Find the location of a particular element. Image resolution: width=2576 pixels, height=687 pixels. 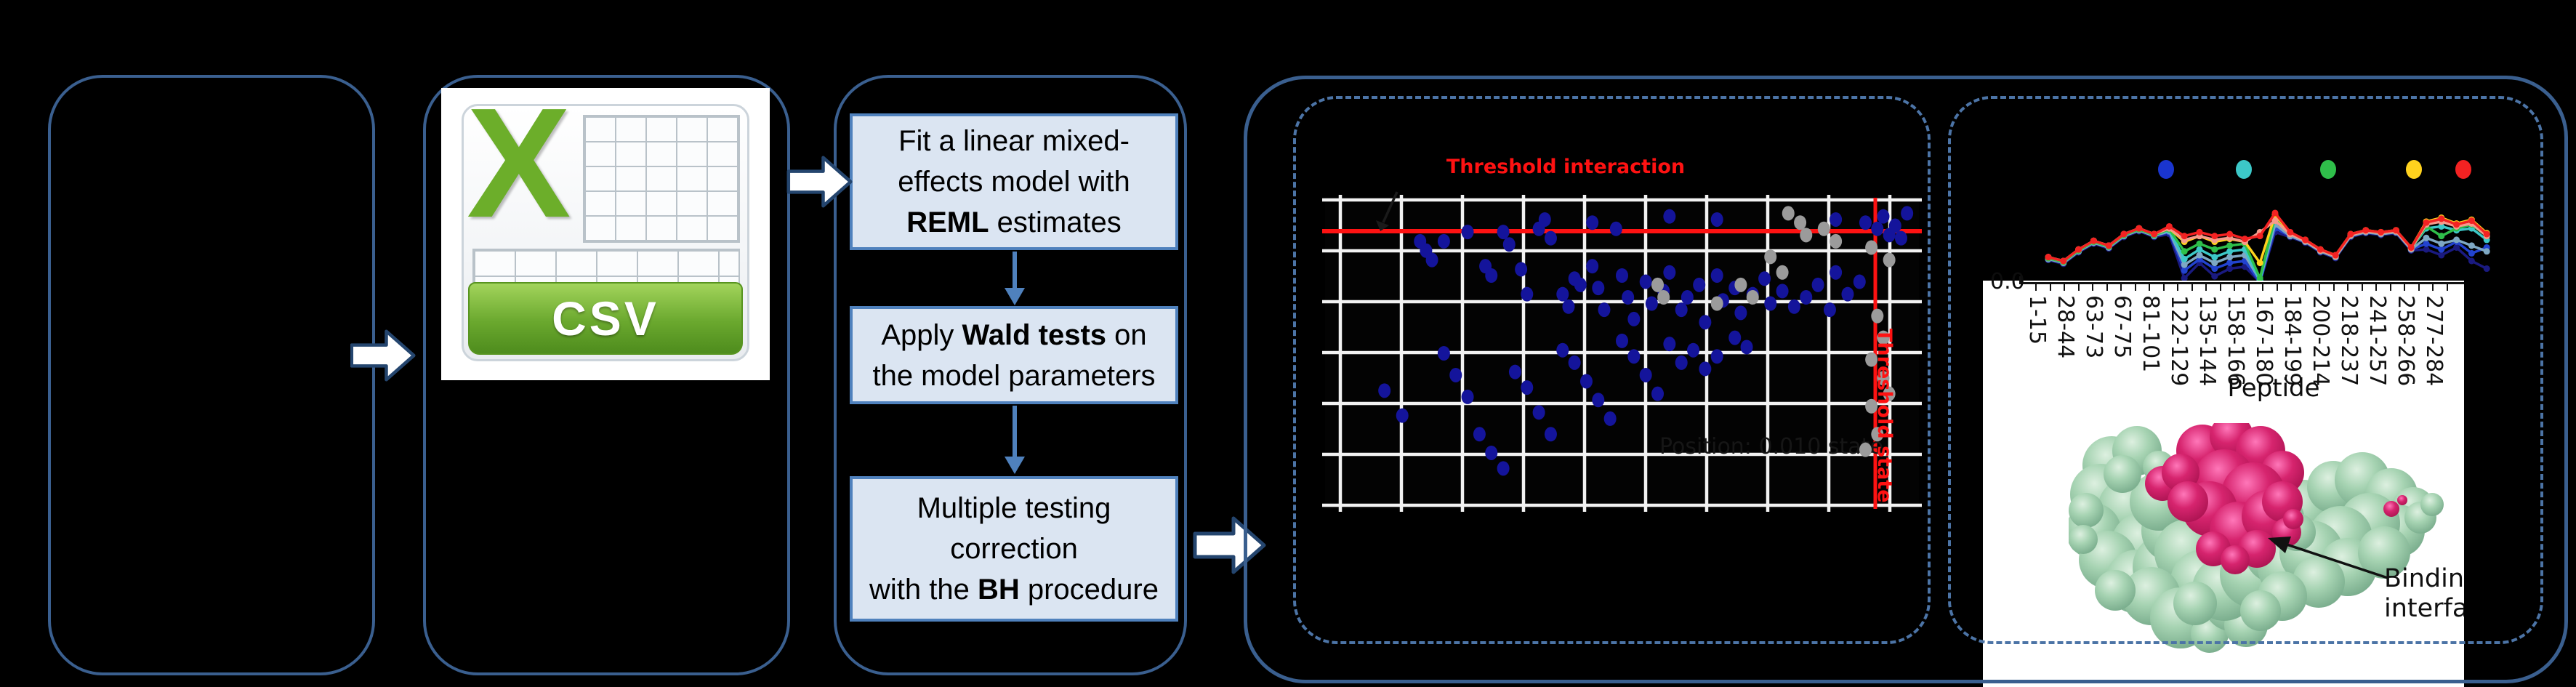

flow-arrow-2-icon is located at coordinates (819, 182).